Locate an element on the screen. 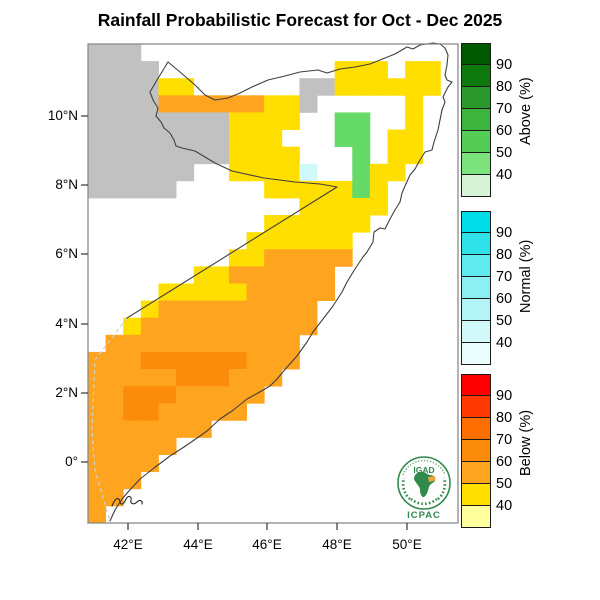  logo-laurel-left is located at coordinates (406, 488).